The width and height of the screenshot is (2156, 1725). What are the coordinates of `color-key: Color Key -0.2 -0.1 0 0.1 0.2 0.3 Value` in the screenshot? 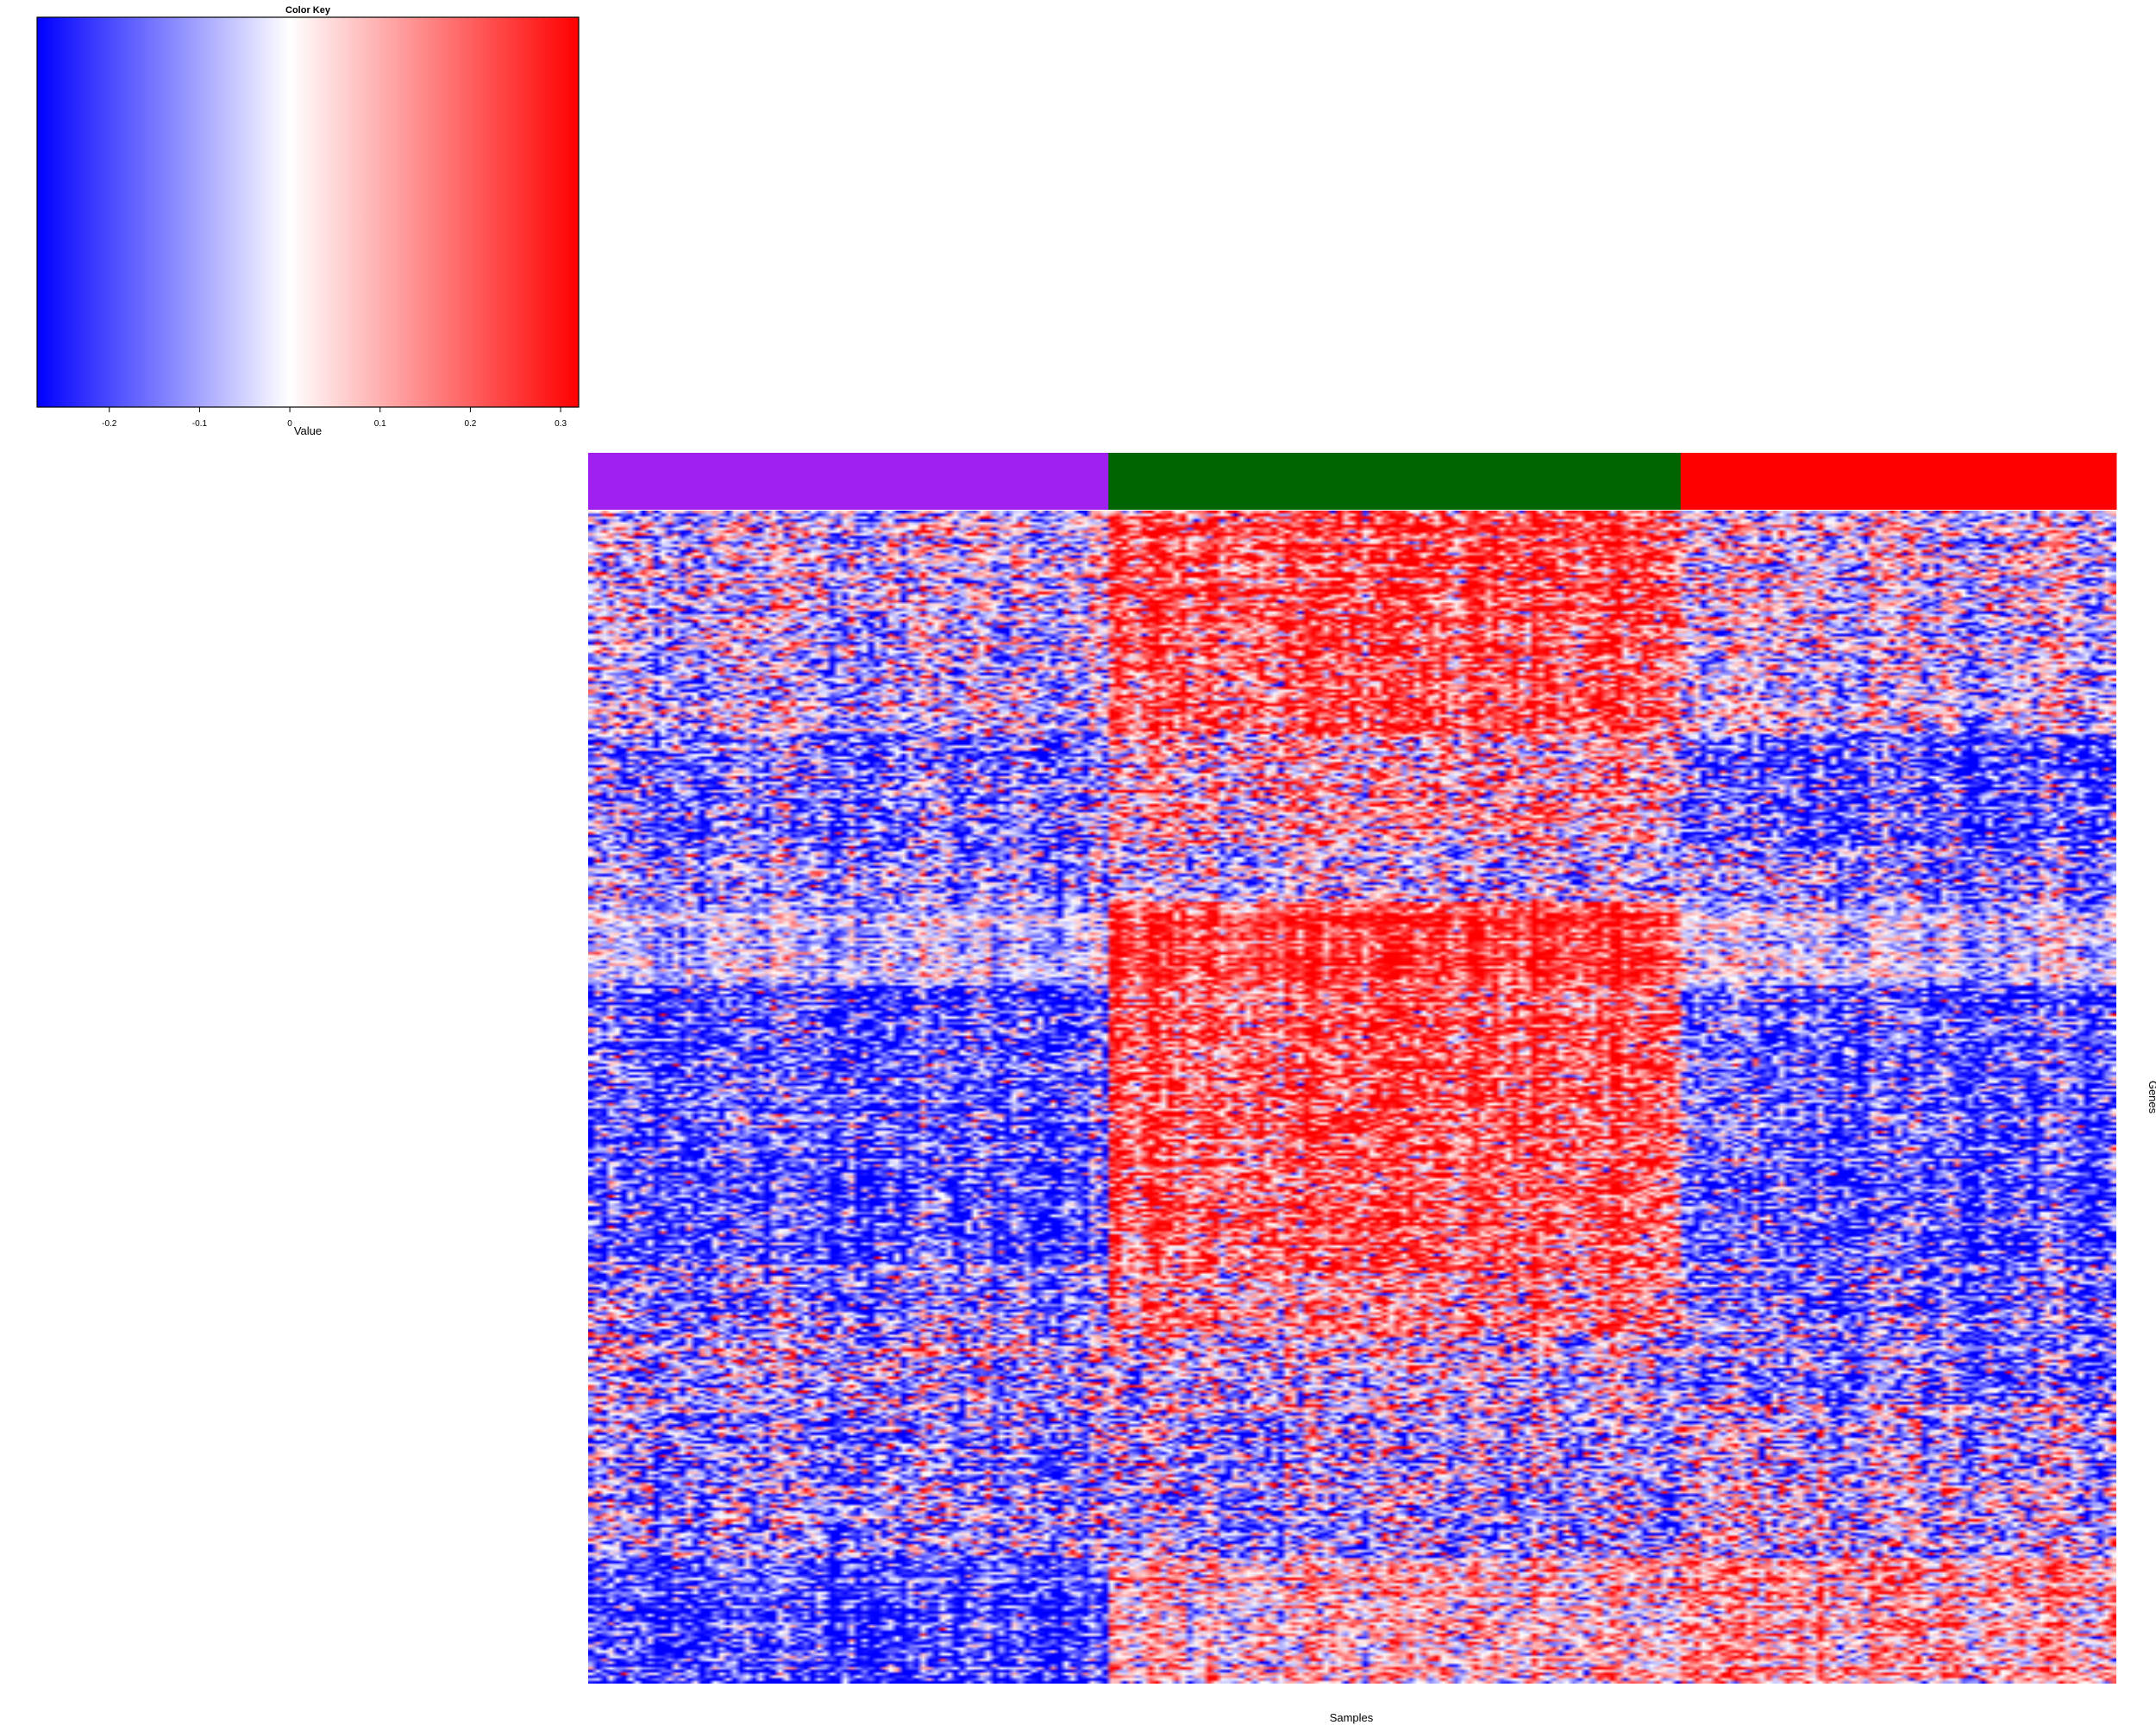 It's located at (308, 221).